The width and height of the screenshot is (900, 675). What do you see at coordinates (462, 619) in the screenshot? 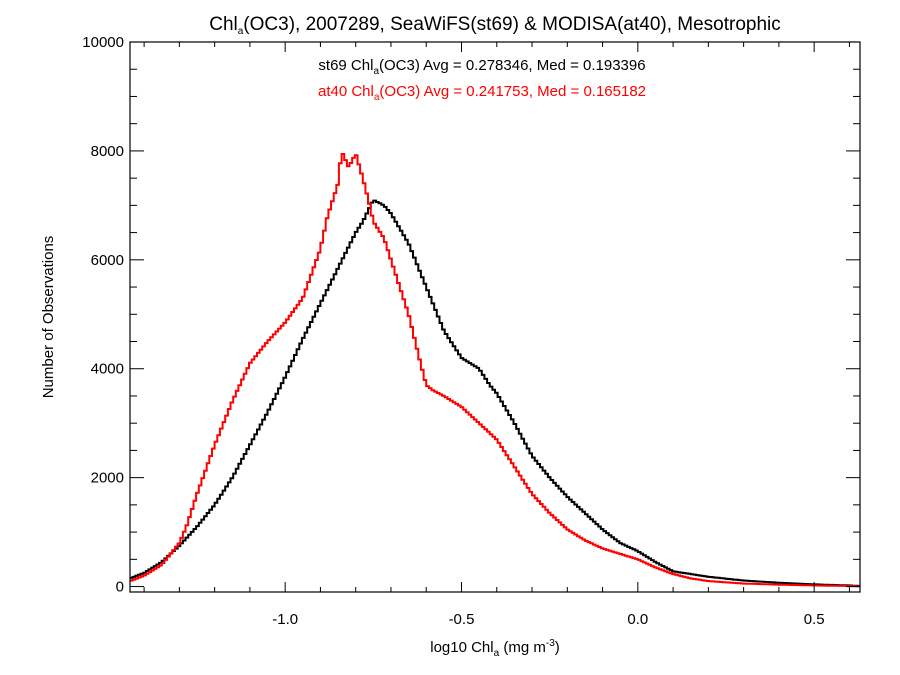
I see `x-tick-label: -0.5` at bounding box center [462, 619].